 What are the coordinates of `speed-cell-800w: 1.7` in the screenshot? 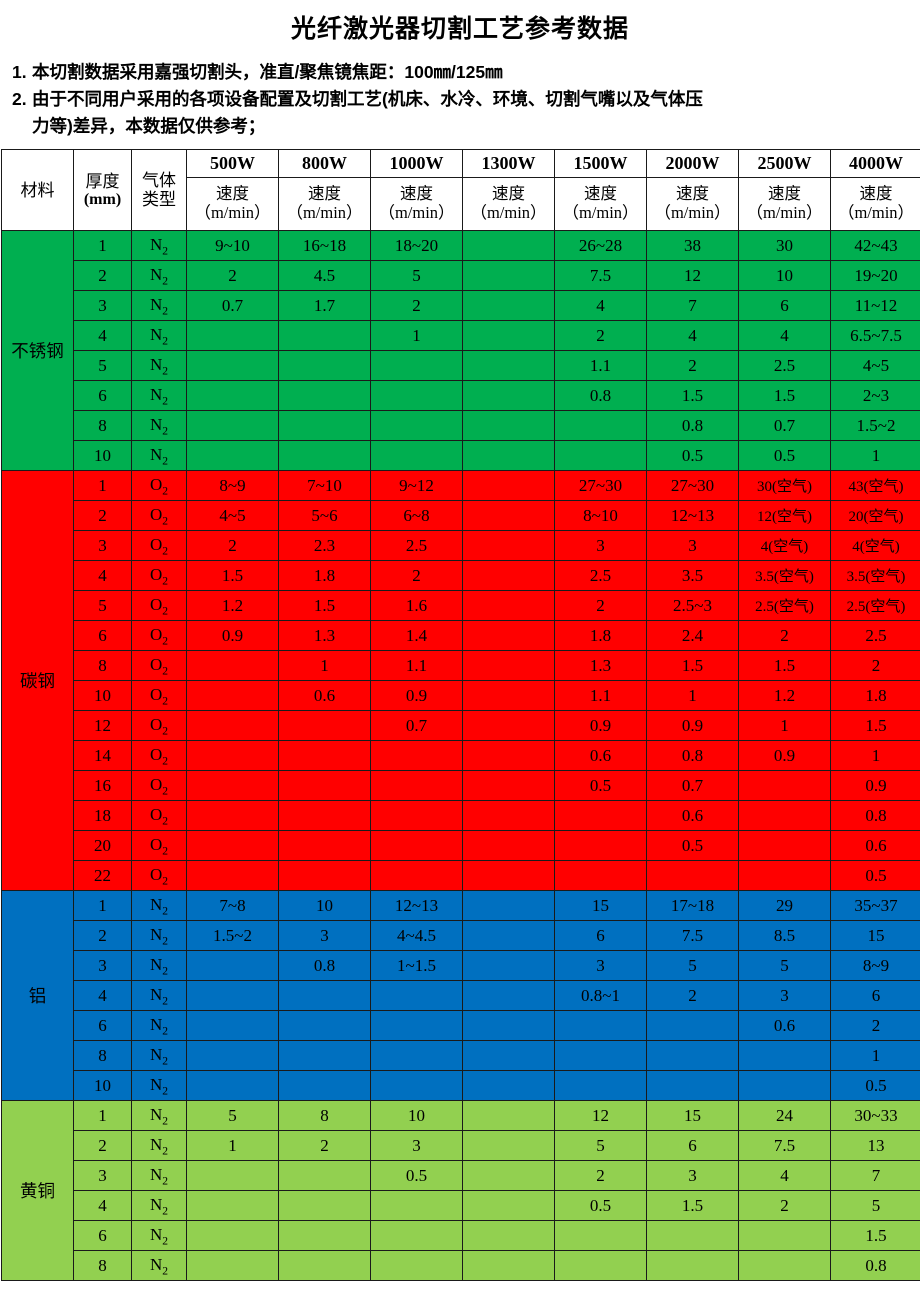 It's located at (324, 306).